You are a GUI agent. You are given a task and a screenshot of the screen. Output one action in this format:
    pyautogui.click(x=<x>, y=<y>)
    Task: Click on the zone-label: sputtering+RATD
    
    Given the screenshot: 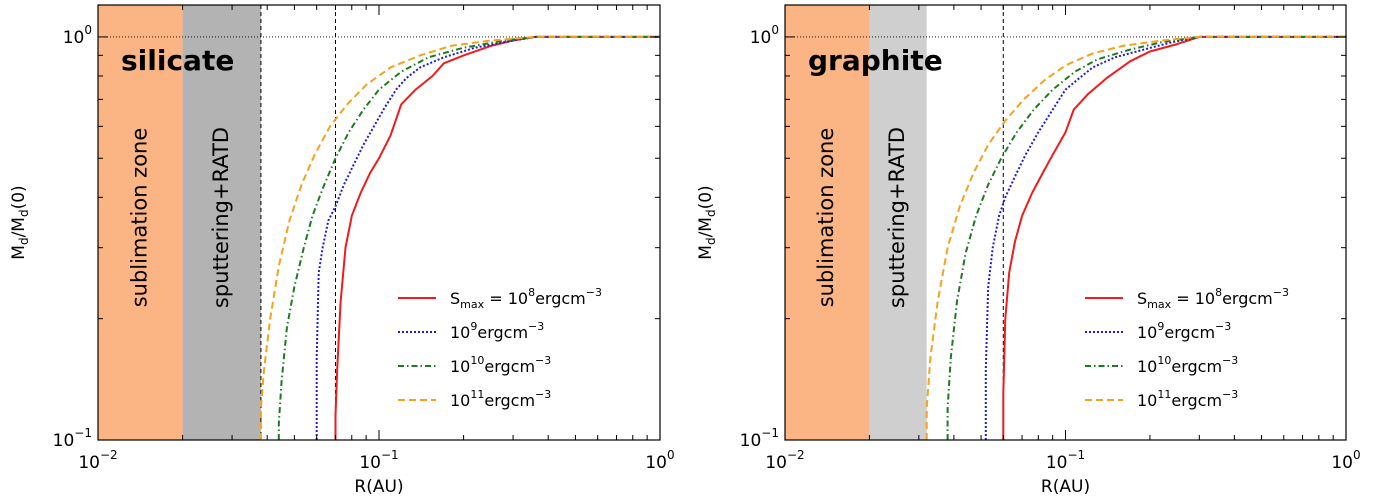 What is the action you would take?
    pyautogui.click(x=221, y=217)
    